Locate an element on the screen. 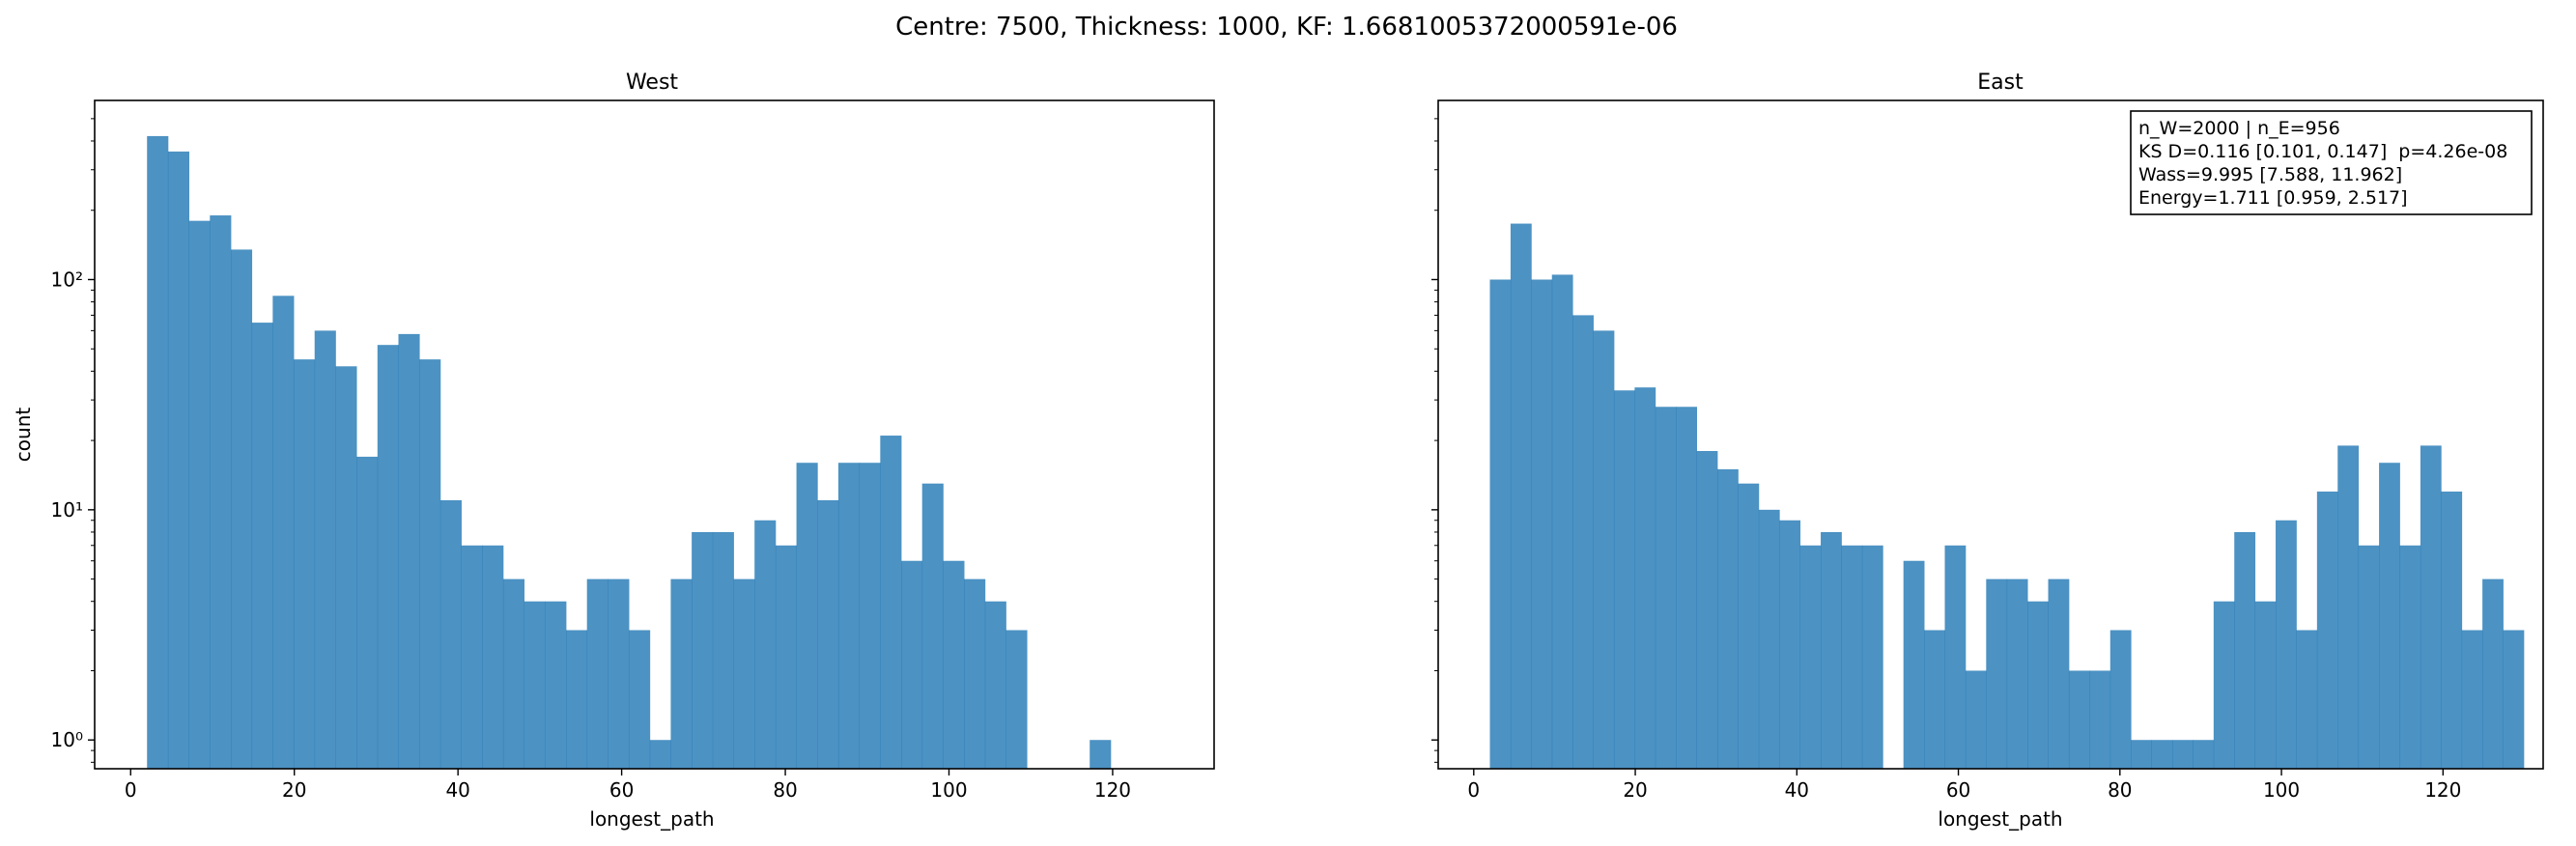 The width and height of the screenshot is (2576, 846). east-x-tick-label: 0 is located at coordinates (1473, 790).